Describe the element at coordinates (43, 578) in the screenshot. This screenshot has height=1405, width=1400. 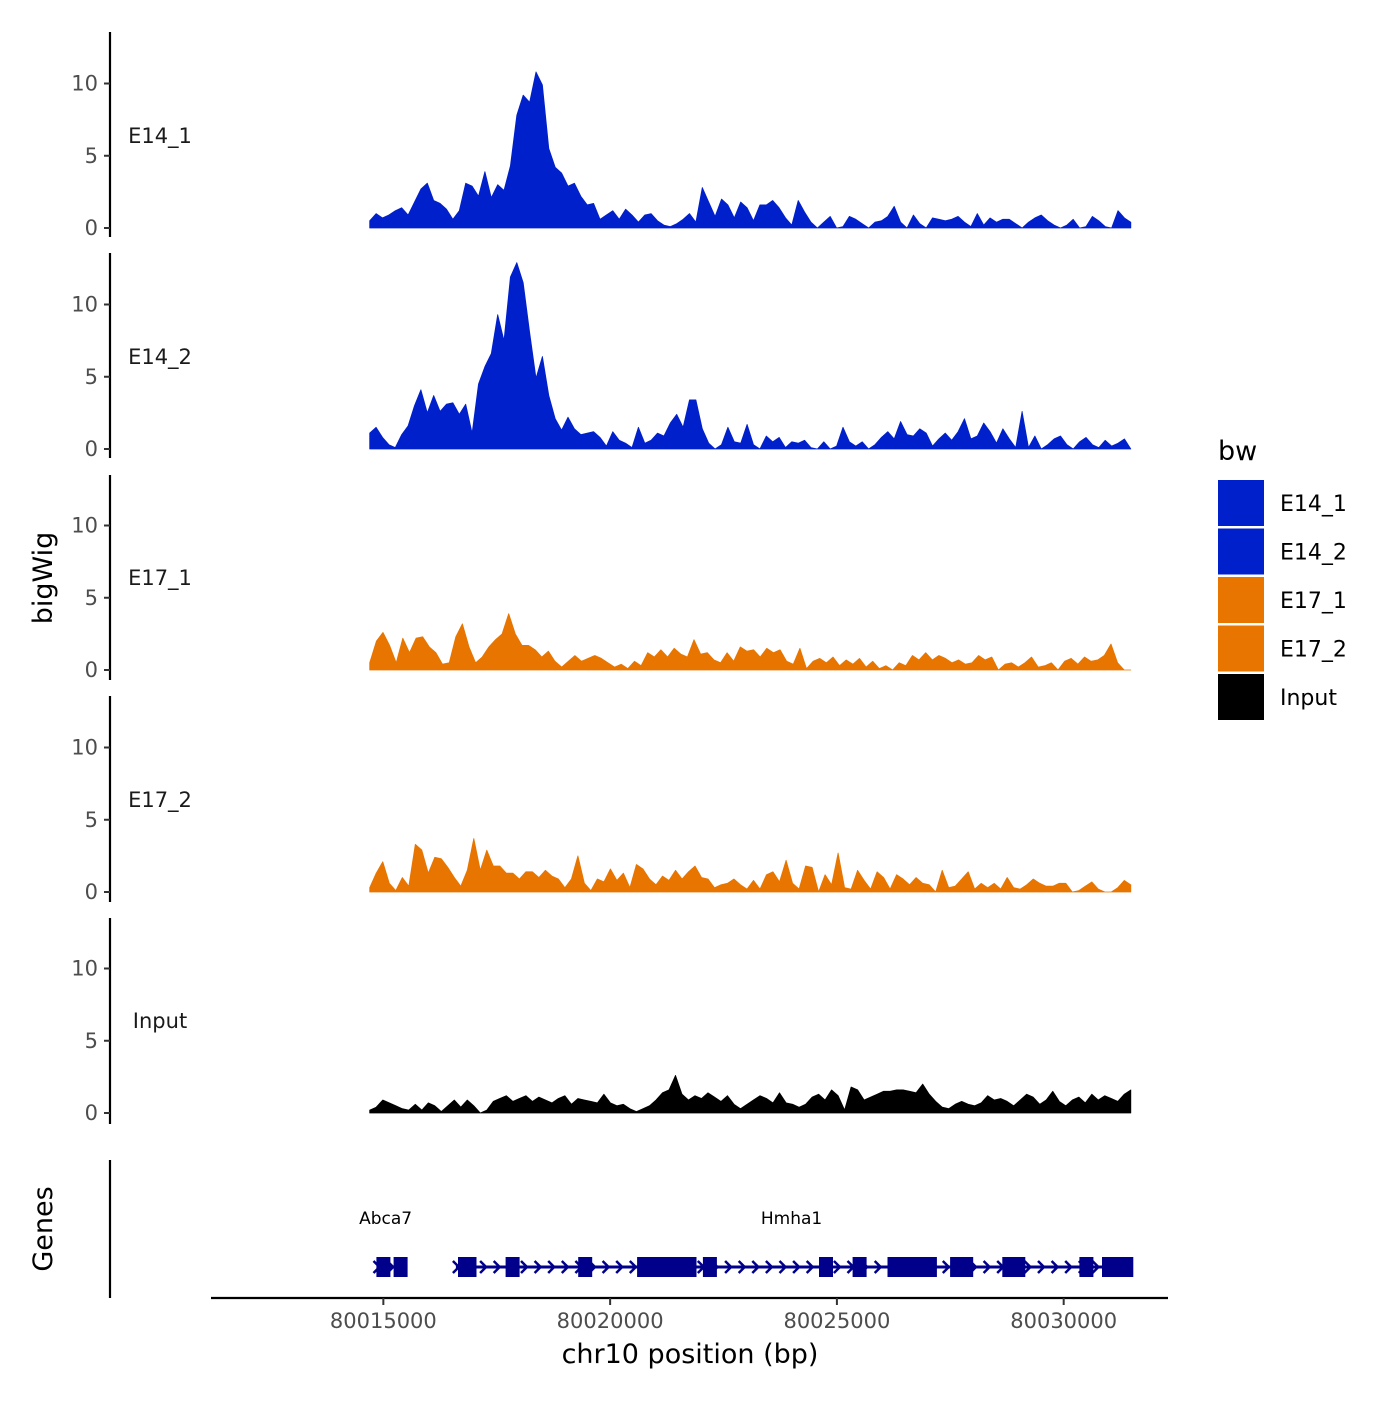
I see `y-axis-title: bigWig` at that location.